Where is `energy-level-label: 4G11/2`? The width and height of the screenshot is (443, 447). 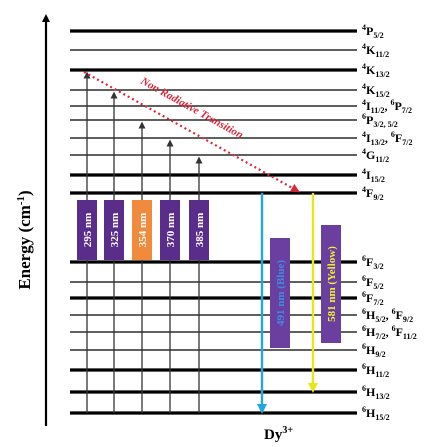 energy-level-label: 4G11/2 is located at coordinates (375, 155).